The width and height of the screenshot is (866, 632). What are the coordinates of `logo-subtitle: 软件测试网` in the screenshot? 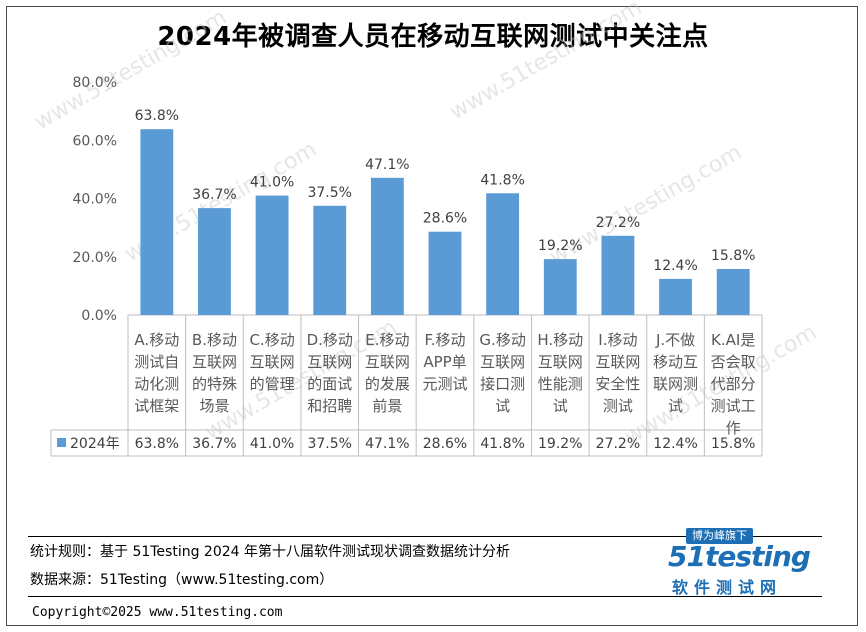 It's located at (727, 587).